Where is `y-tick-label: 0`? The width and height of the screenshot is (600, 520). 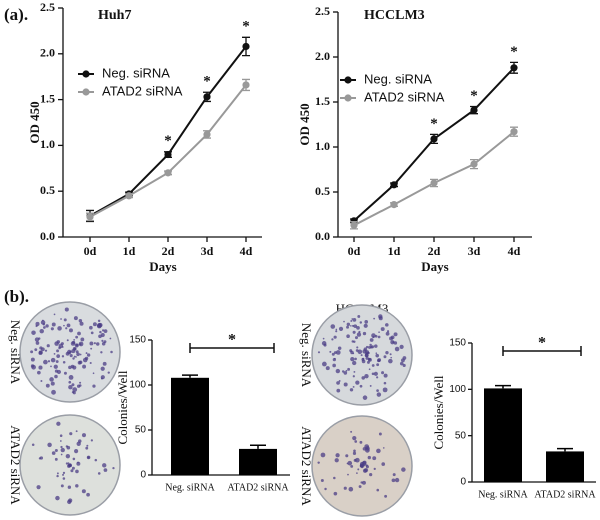 y-tick-label: 0 is located at coordinates (143, 475).